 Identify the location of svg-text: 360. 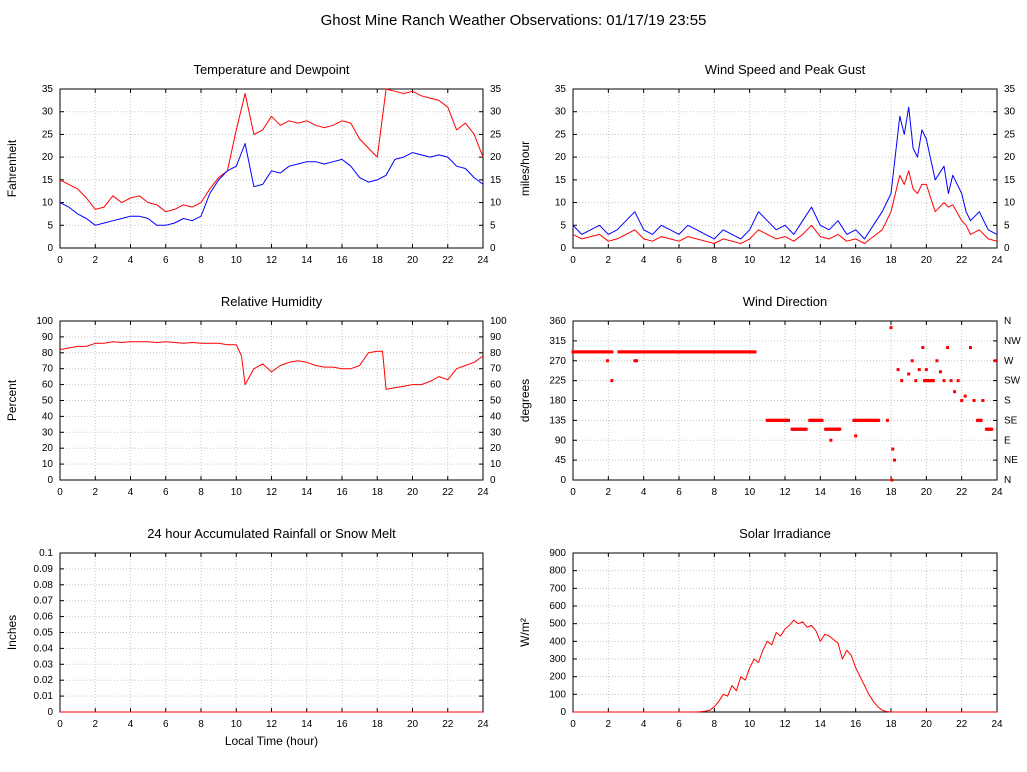
(557, 321).